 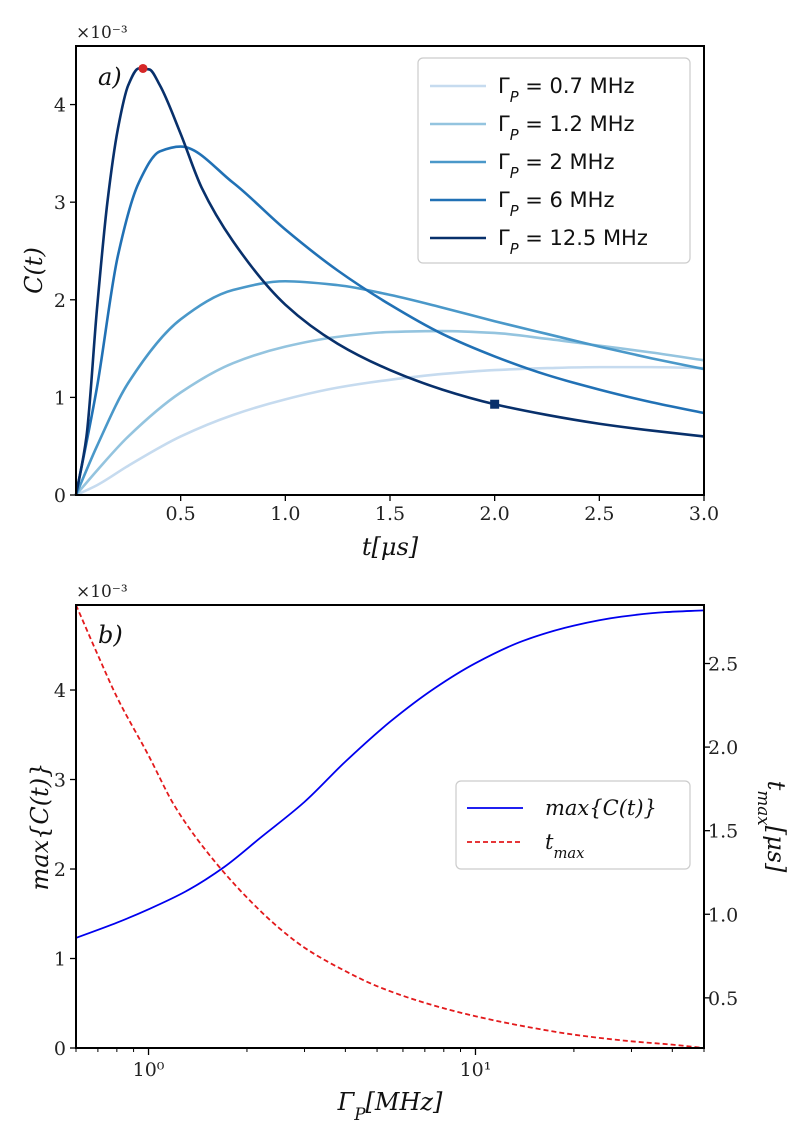 What do you see at coordinates (556, 204) in the screenshot?
I see `legend-entry: ΓP = 6 MHz` at bounding box center [556, 204].